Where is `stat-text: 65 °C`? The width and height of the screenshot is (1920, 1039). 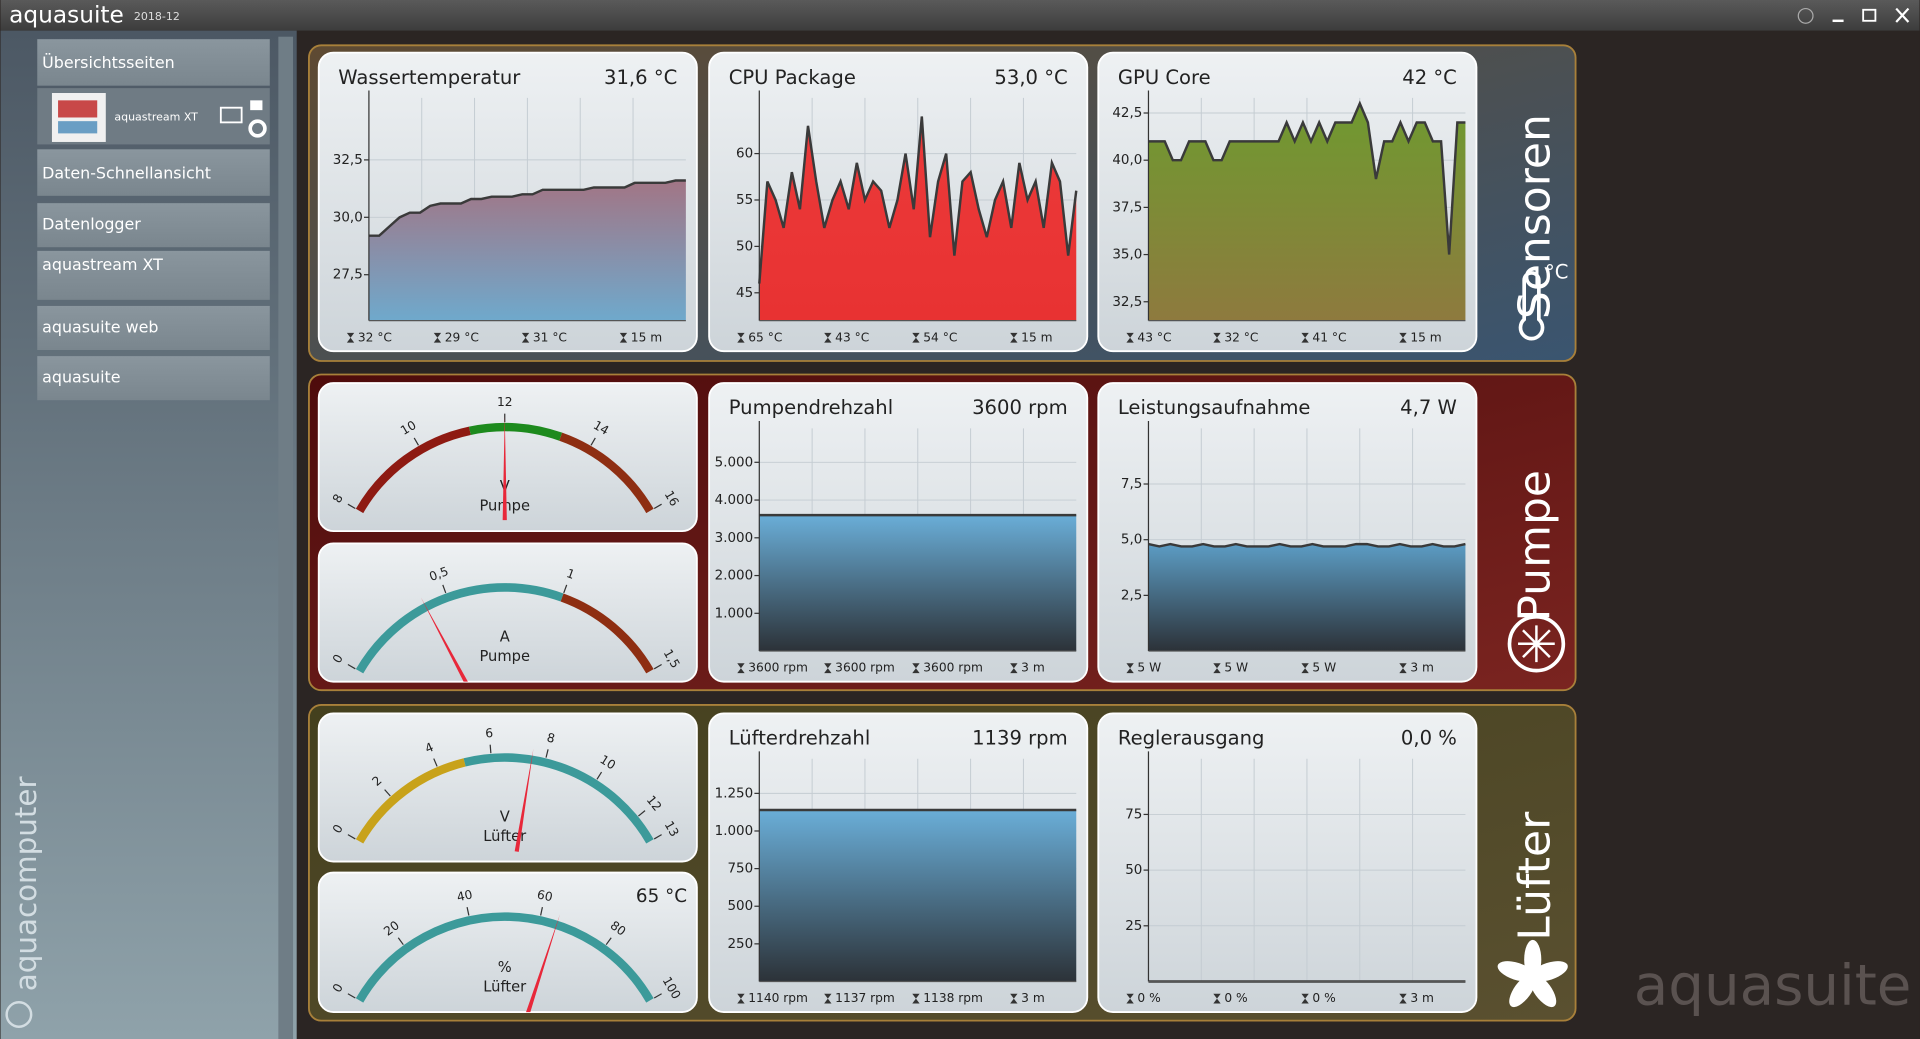 stat-text: 65 °C is located at coordinates (765, 337).